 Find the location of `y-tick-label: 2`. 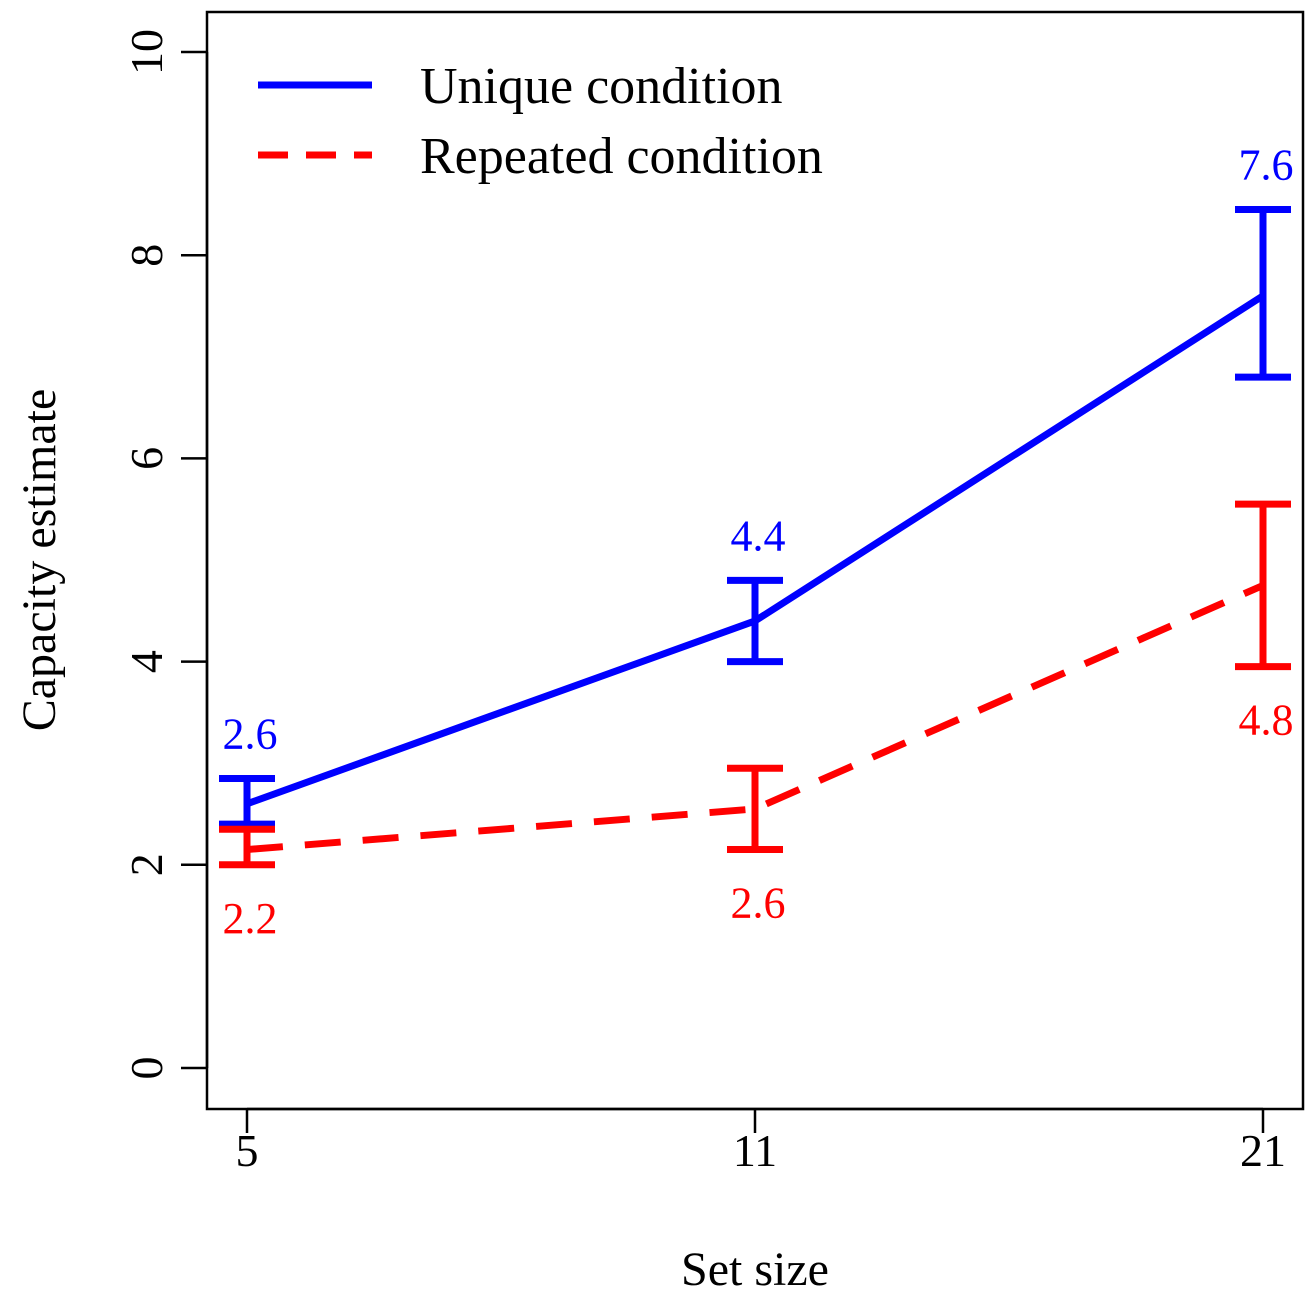

y-tick-label: 2 is located at coordinates (146, 864).